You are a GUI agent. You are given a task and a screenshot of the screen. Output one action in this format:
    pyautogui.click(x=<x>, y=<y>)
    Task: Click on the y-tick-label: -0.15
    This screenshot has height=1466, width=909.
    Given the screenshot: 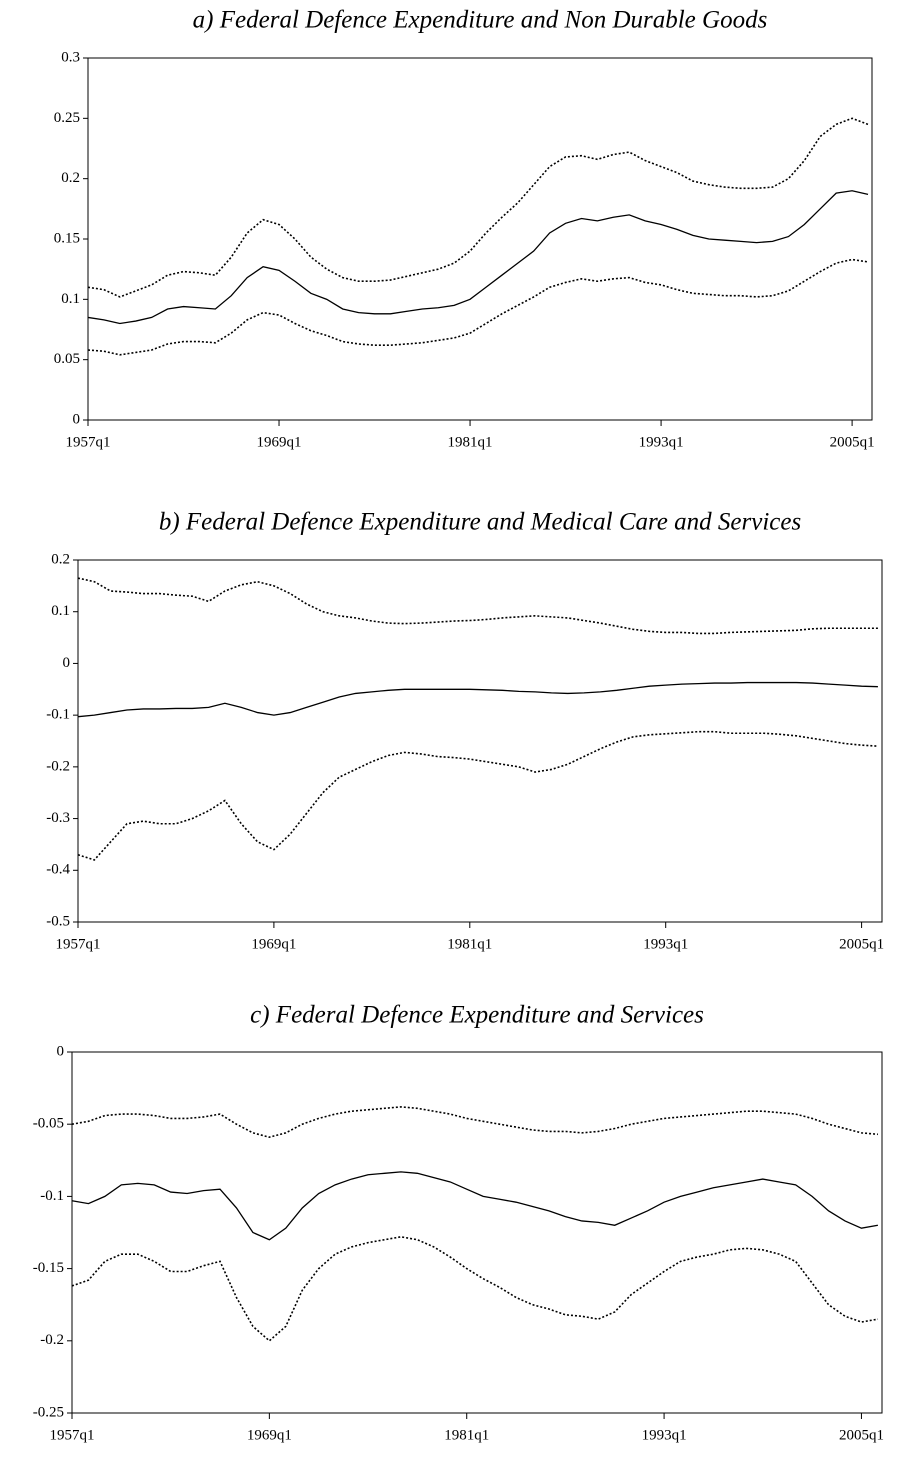 What is the action you would take?
    pyautogui.click(x=48, y=1268)
    